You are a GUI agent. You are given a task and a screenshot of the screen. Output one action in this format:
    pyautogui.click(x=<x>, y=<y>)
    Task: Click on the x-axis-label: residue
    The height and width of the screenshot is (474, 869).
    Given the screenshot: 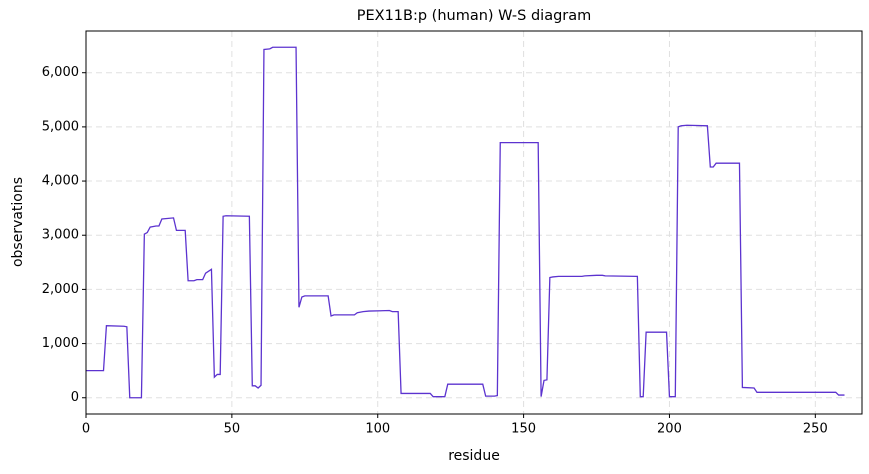 What is the action you would take?
    pyautogui.click(x=474, y=456)
    